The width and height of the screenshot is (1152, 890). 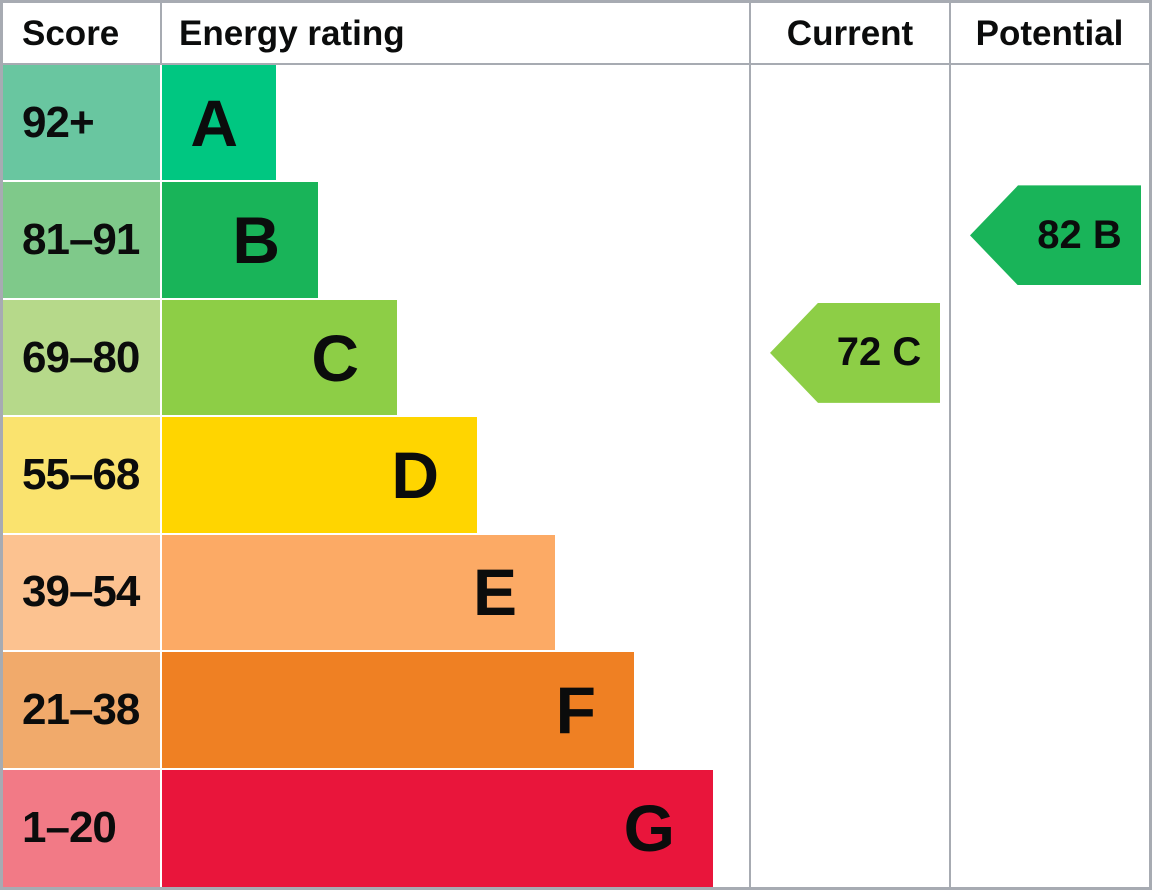 What do you see at coordinates (240, 240) in the screenshot?
I see `rating-bar-b: B` at bounding box center [240, 240].